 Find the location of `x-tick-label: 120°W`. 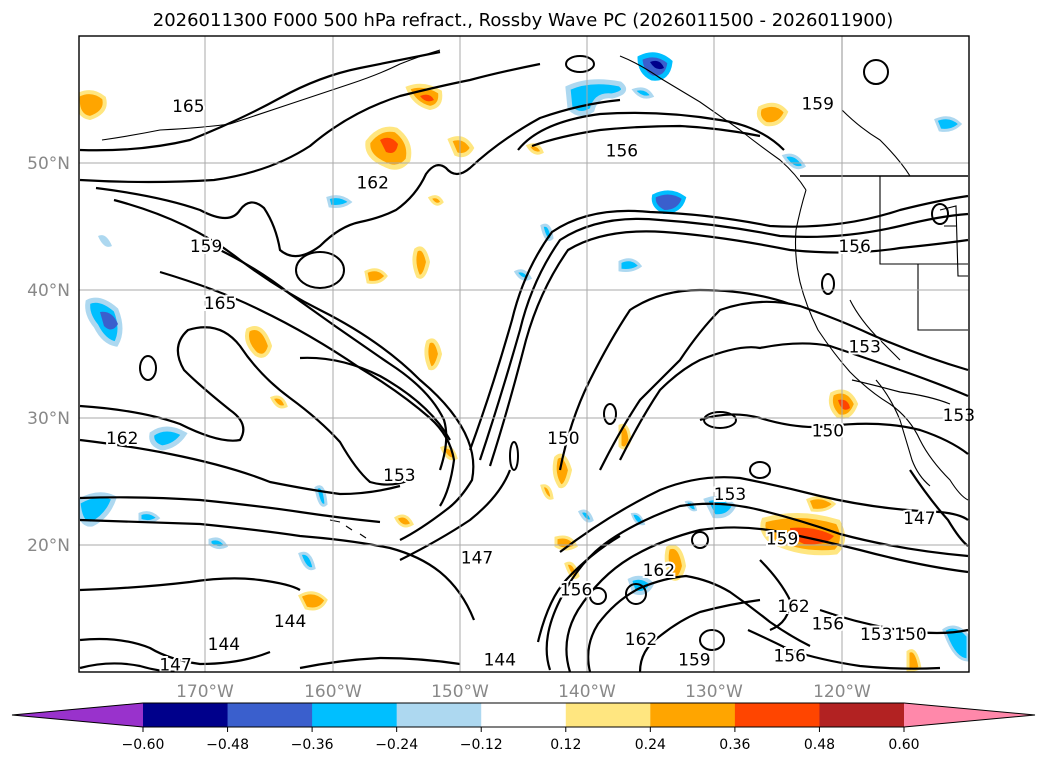

x-tick-label: 120°W is located at coordinates (842, 692).